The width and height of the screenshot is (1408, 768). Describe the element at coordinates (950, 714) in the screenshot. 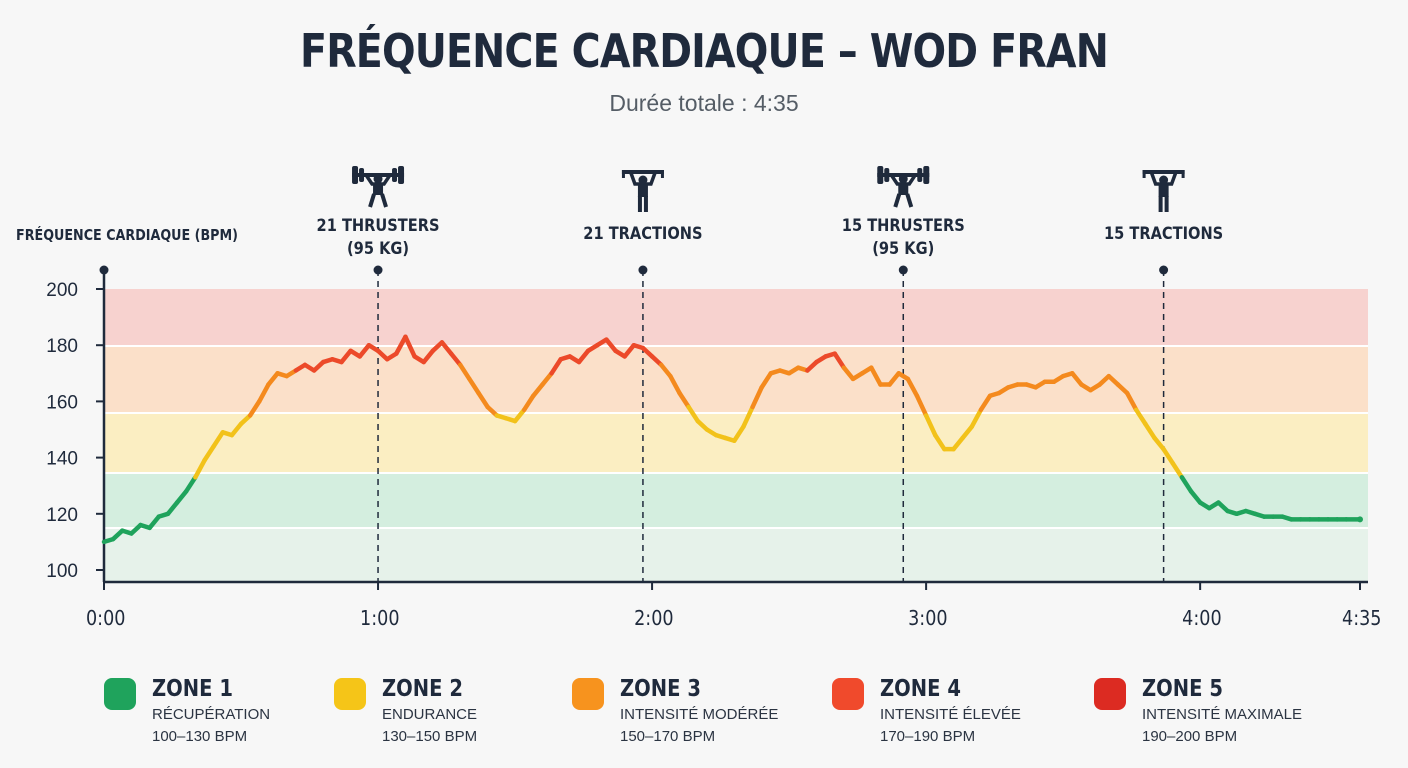

I see `legend-zone-desc: INTENSITÉ ÉLEVÉE` at that location.